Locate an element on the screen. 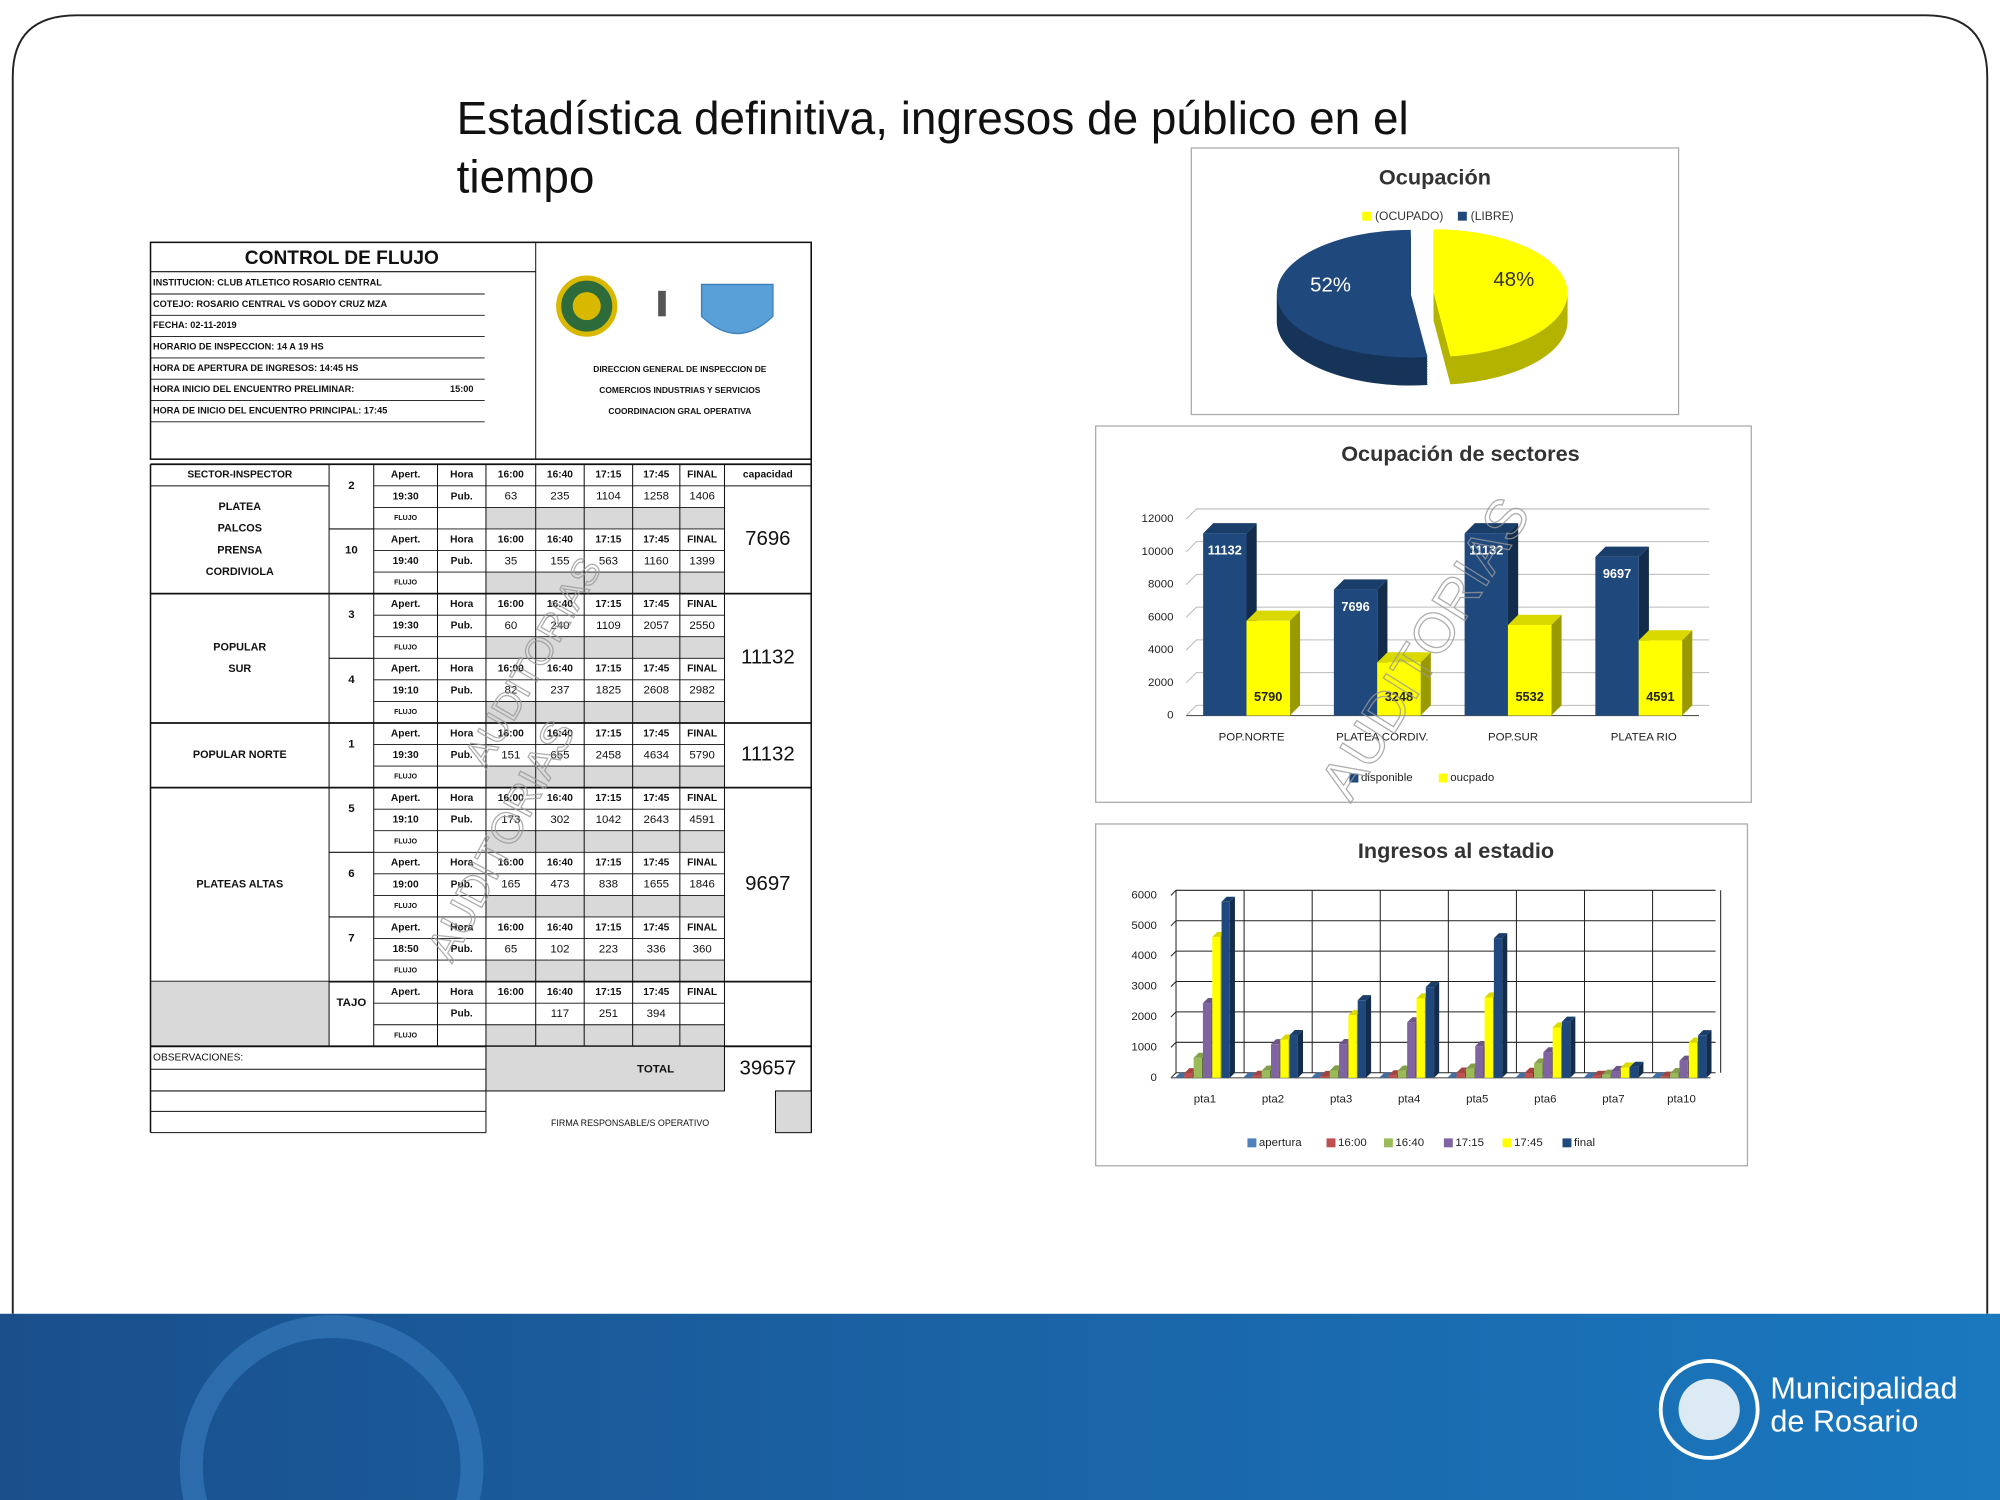 The width and height of the screenshot is (2000, 1500). legend-label: 17:45 is located at coordinates (1528, 1143).